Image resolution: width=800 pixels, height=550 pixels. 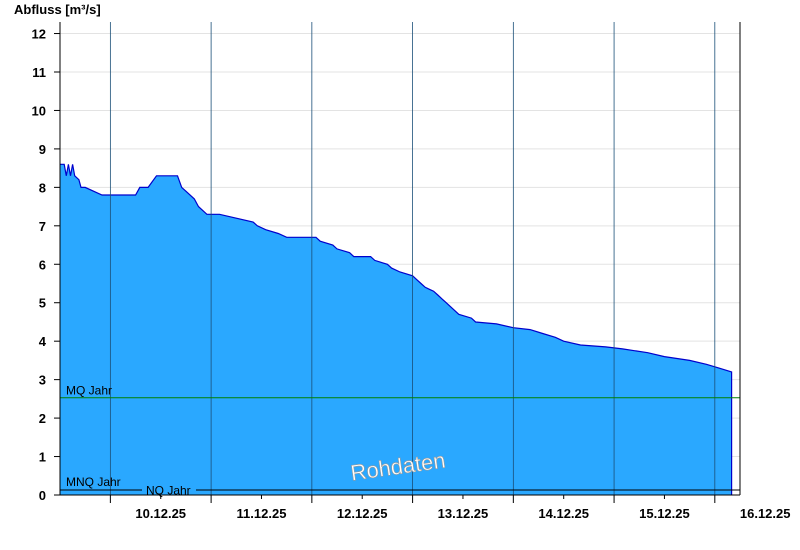 What do you see at coordinates (168, 491) in the screenshot?
I see `nq-jahr-label: NQ Jahr` at bounding box center [168, 491].